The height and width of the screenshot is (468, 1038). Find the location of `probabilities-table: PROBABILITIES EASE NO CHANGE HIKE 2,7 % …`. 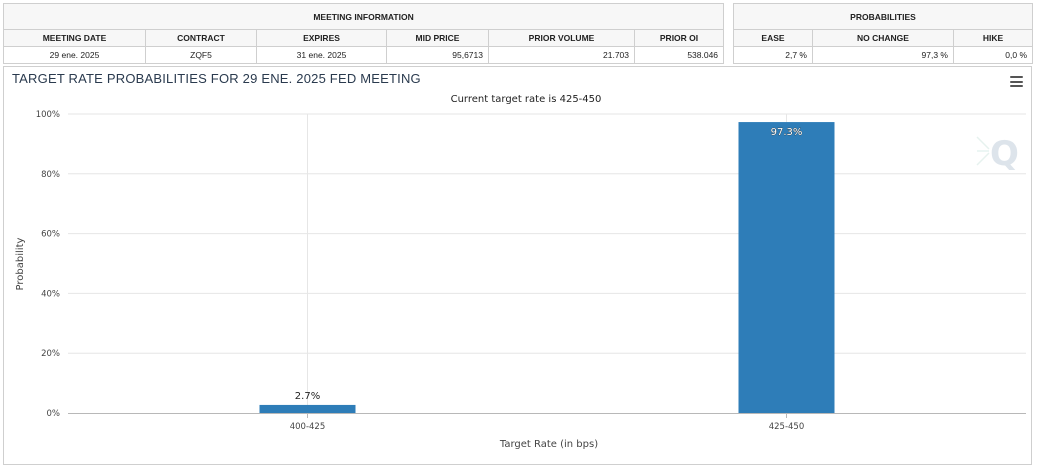

probabilities-table: PROBABILITIES EASE NO CHANGE HIKE 2,7 % … is located at coordinates (883, 33).